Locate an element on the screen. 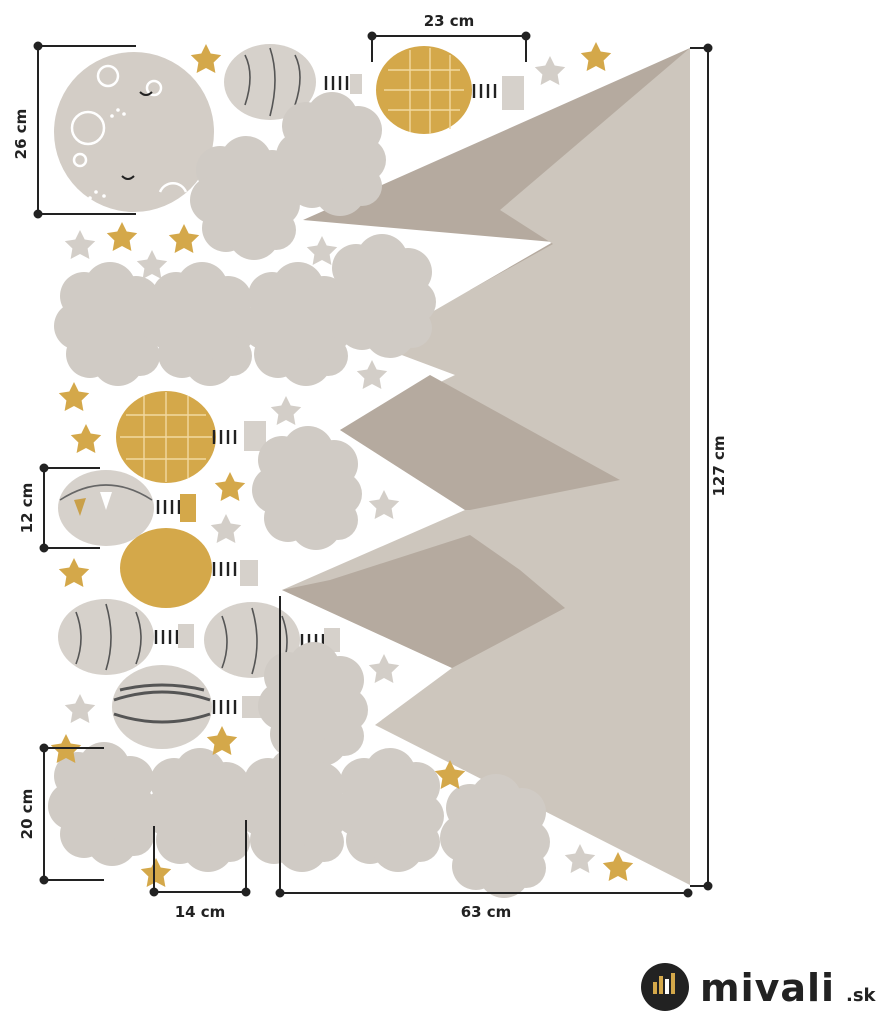  dimension-label-balloon-width: 23 cm is located at coordinates (449, 21).